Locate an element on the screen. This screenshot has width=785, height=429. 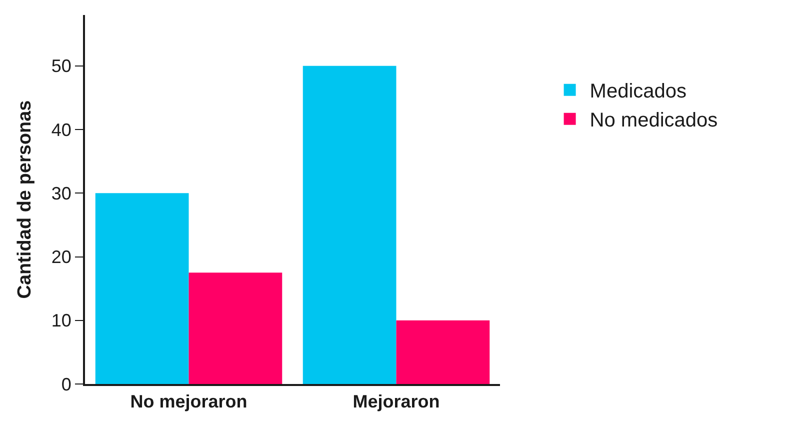
y-tick-label: 50 is located at coordinates (61, 66).